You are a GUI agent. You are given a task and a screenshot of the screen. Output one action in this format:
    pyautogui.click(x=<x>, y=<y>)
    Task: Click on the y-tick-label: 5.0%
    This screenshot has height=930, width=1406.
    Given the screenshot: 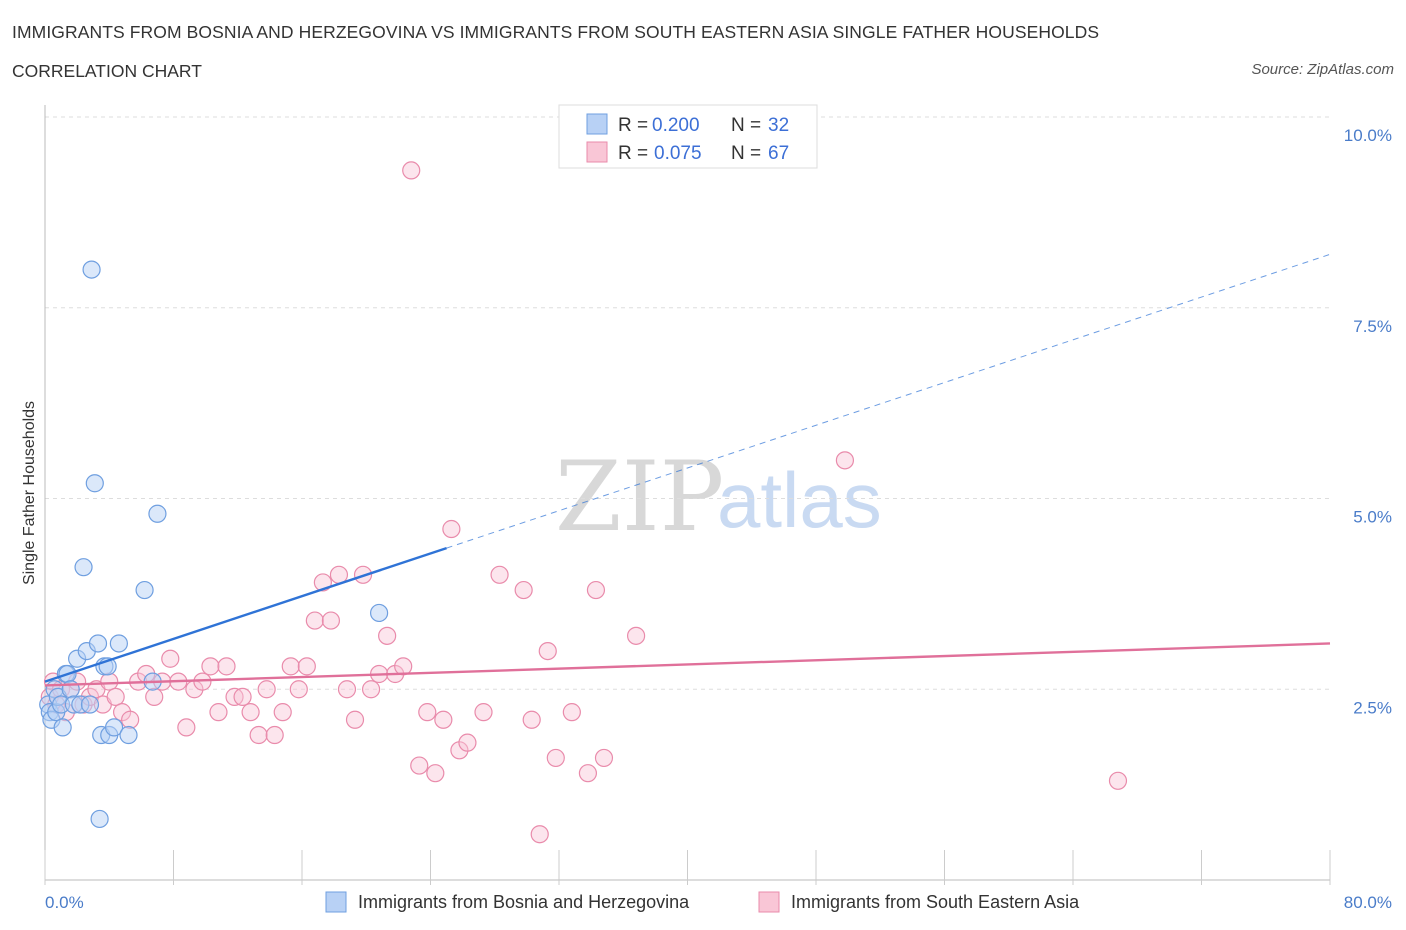 What is the action you would take?
    pyautogui.click(x=1372, y=517)
    